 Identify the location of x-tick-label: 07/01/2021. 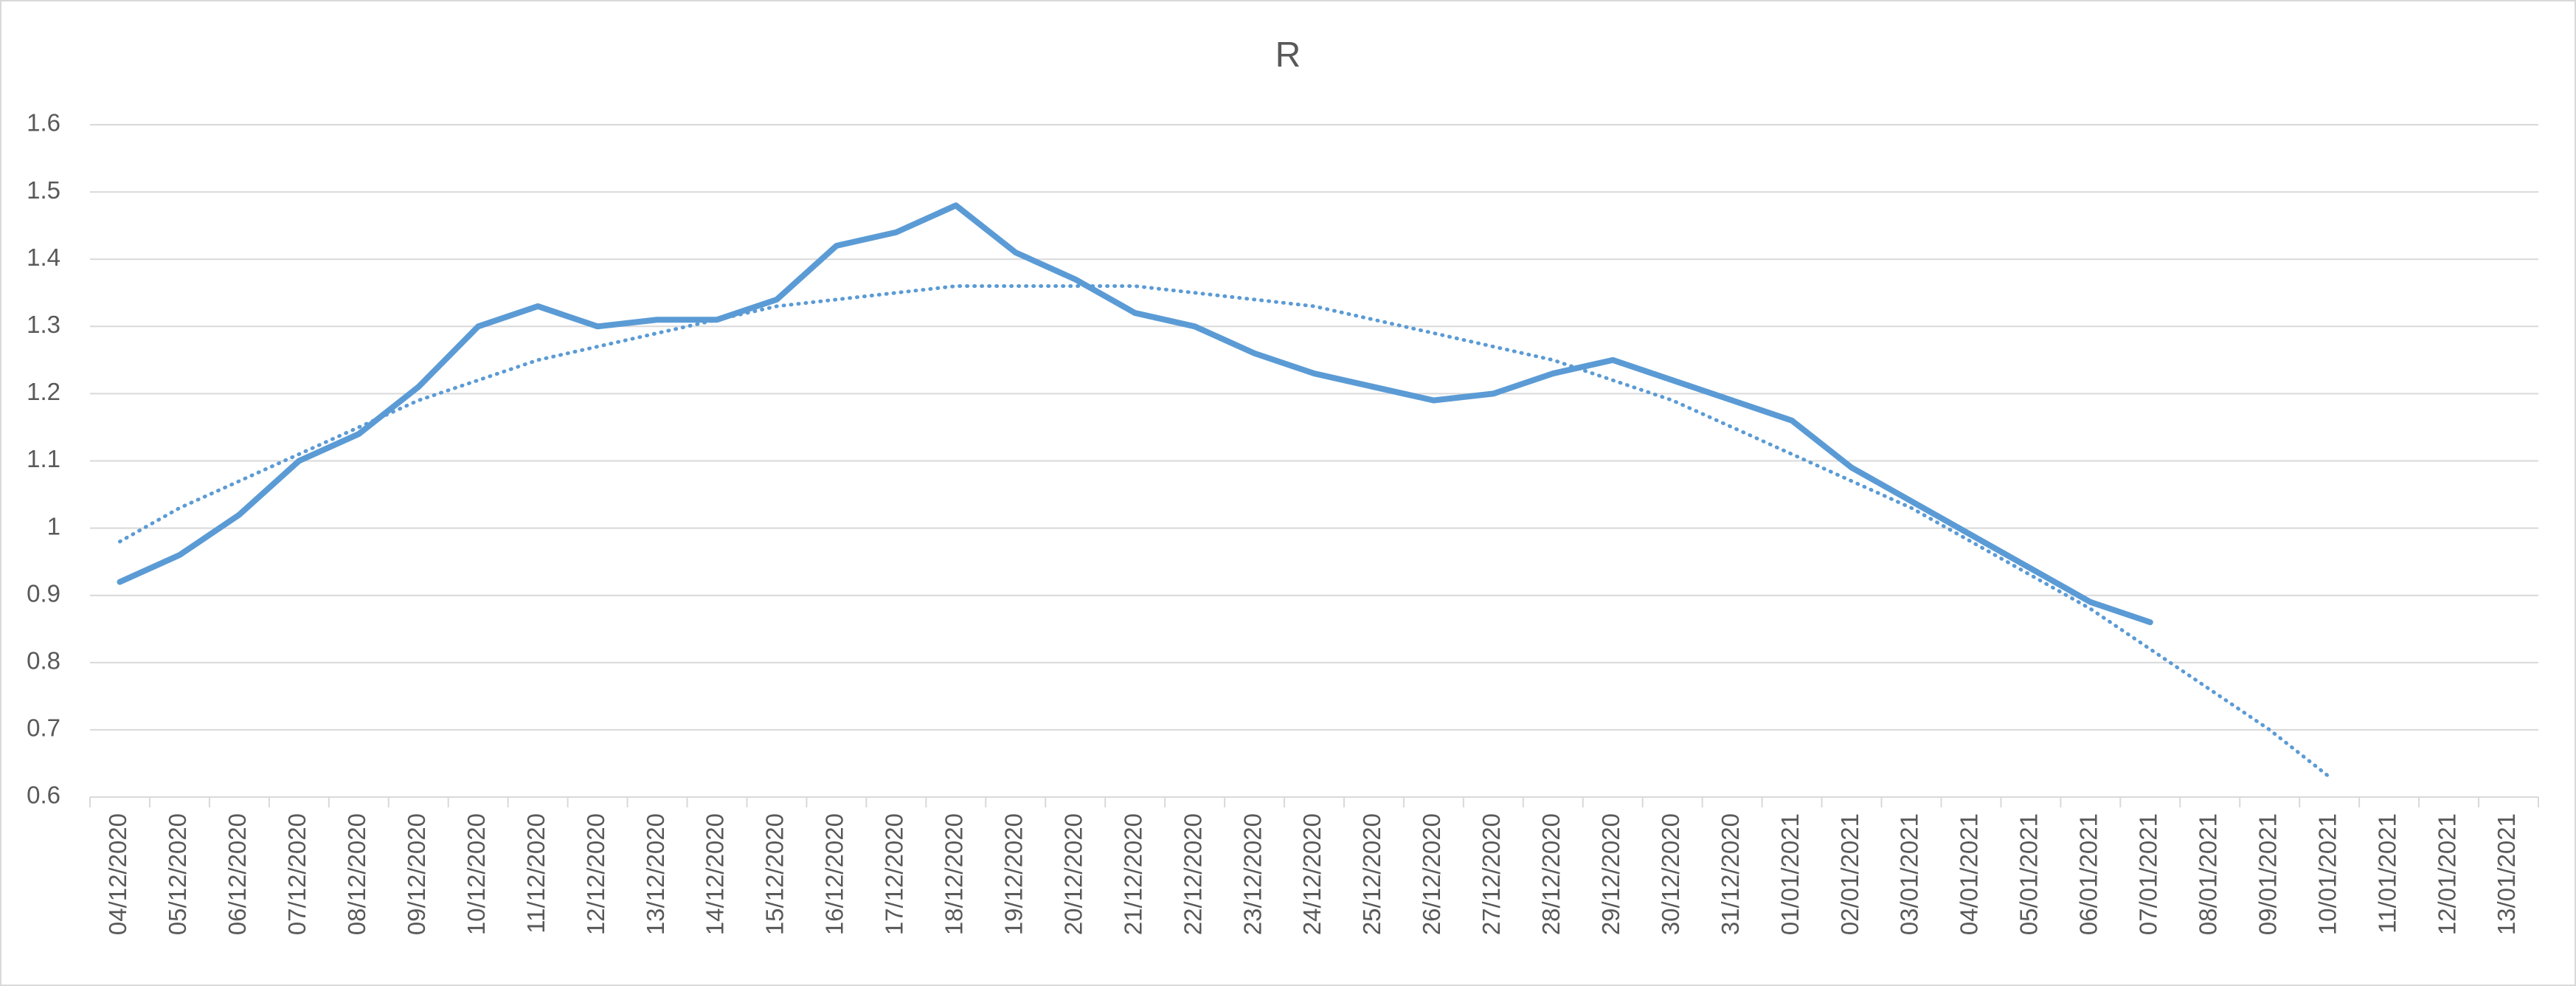
(2149, 874).